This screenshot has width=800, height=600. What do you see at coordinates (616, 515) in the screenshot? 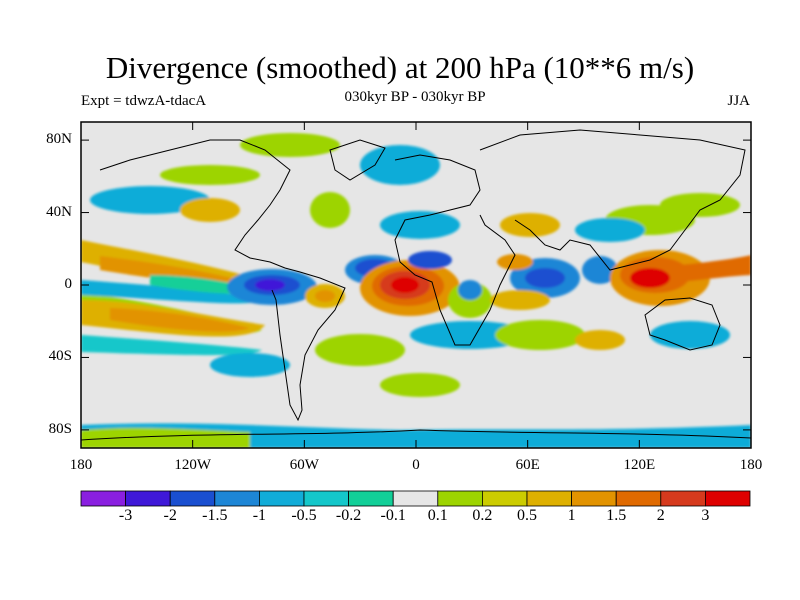
I see `colorbar-label: 1.5` at bounding box center [616, 515].